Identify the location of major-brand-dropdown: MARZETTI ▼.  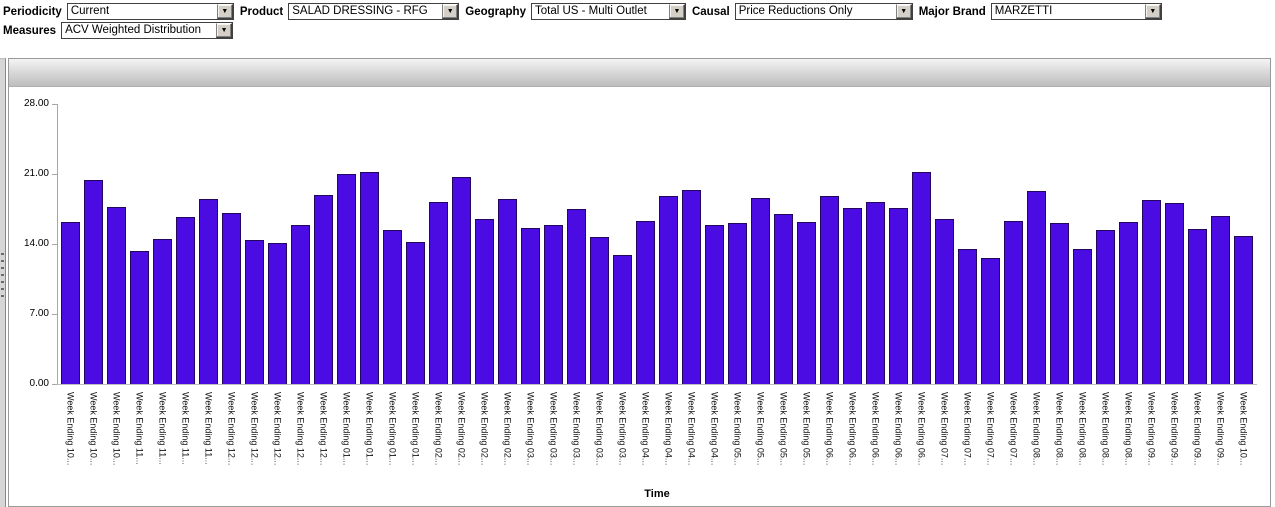
(1076, 11).